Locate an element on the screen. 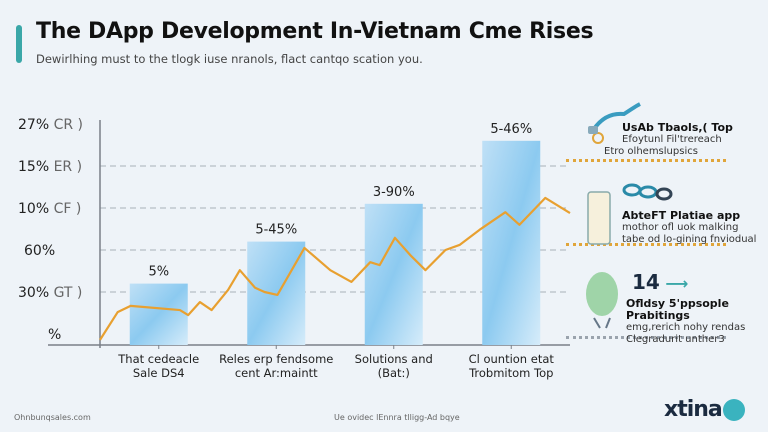  side-item-title: AbteFT Platiae app is located at coordinates (681, 215).